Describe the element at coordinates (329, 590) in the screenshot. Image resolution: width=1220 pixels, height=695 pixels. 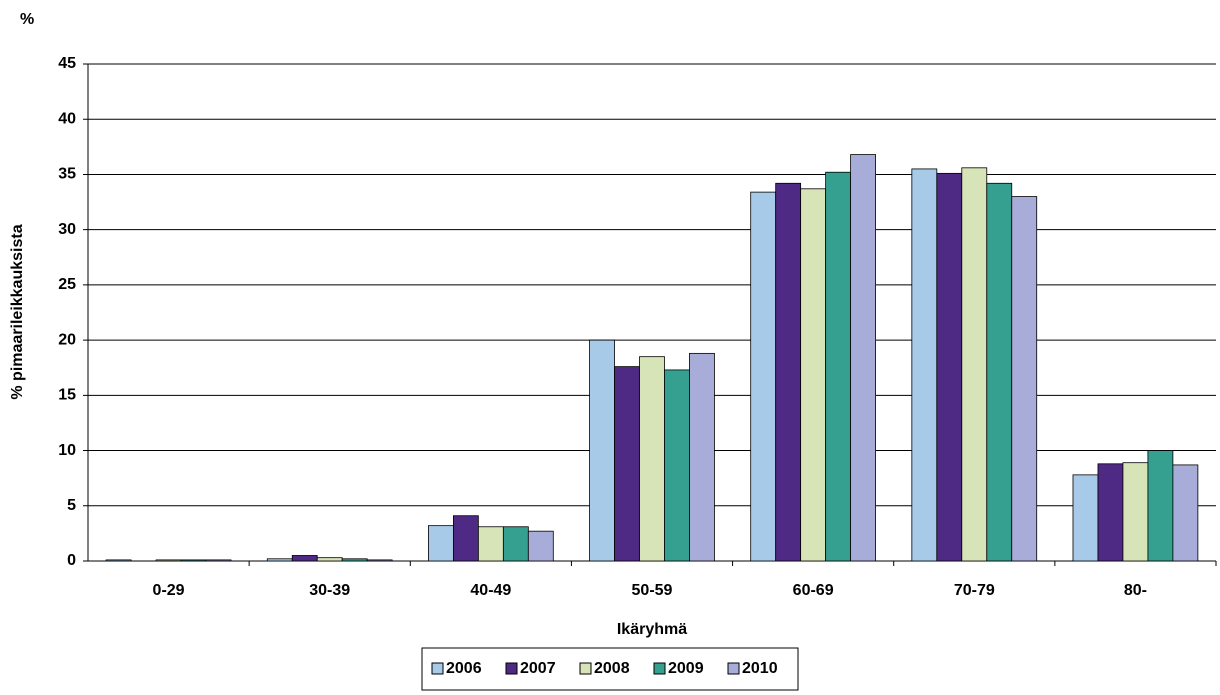
I see `x-tick-label: 30-39` at that location.